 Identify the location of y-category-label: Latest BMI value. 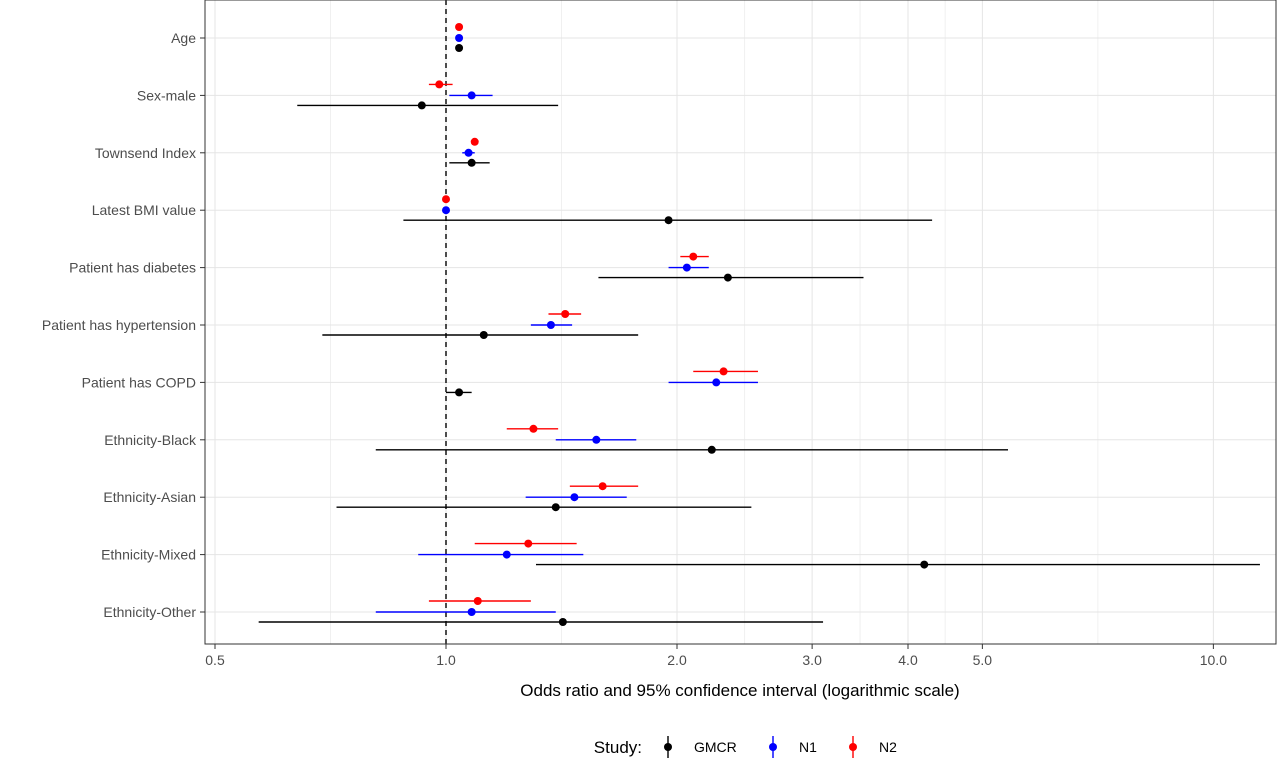
(144, 210).